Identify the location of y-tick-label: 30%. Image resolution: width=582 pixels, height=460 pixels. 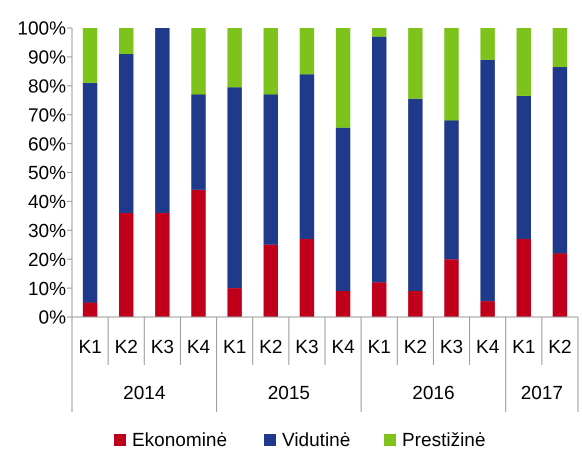
(47, 231).